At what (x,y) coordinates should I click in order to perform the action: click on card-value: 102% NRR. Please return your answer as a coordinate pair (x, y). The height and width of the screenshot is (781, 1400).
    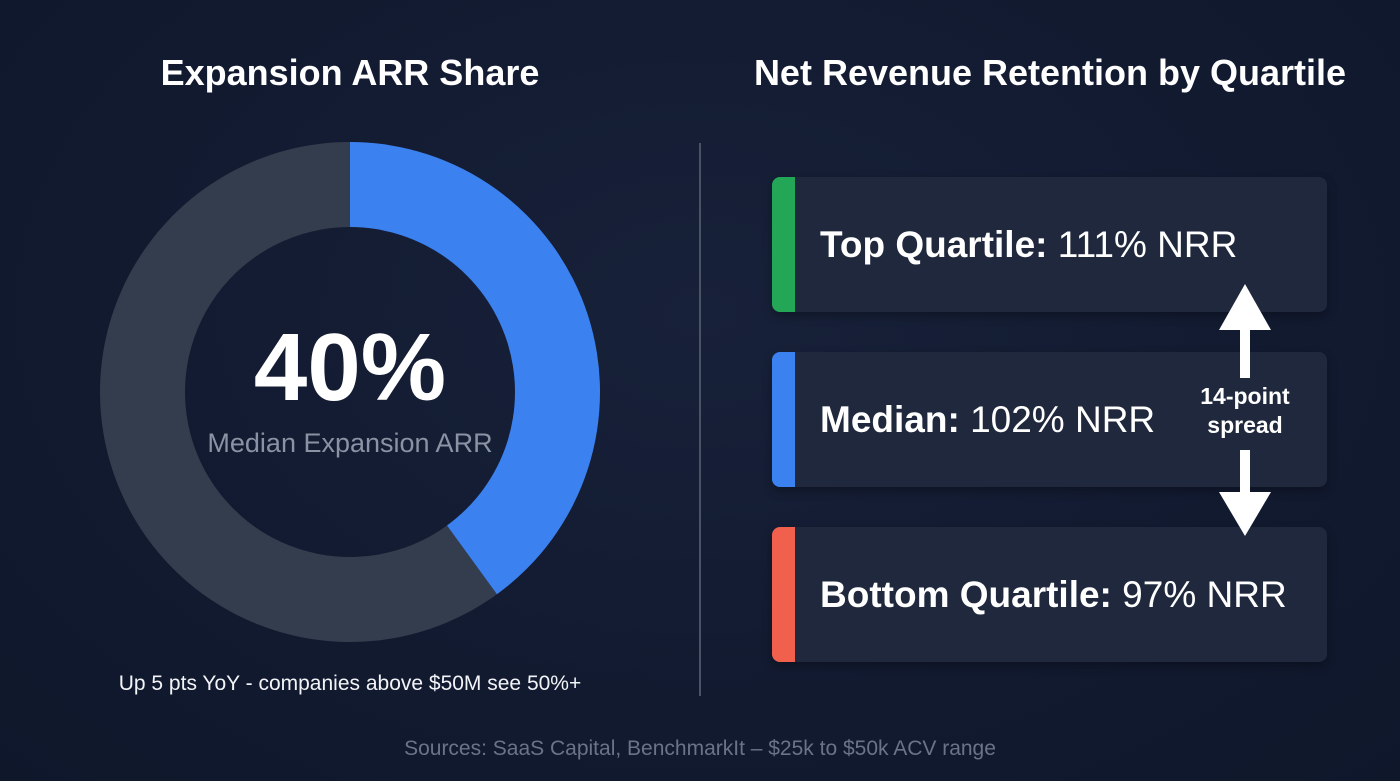
    Looking at the image, I should click on (1063, 419).